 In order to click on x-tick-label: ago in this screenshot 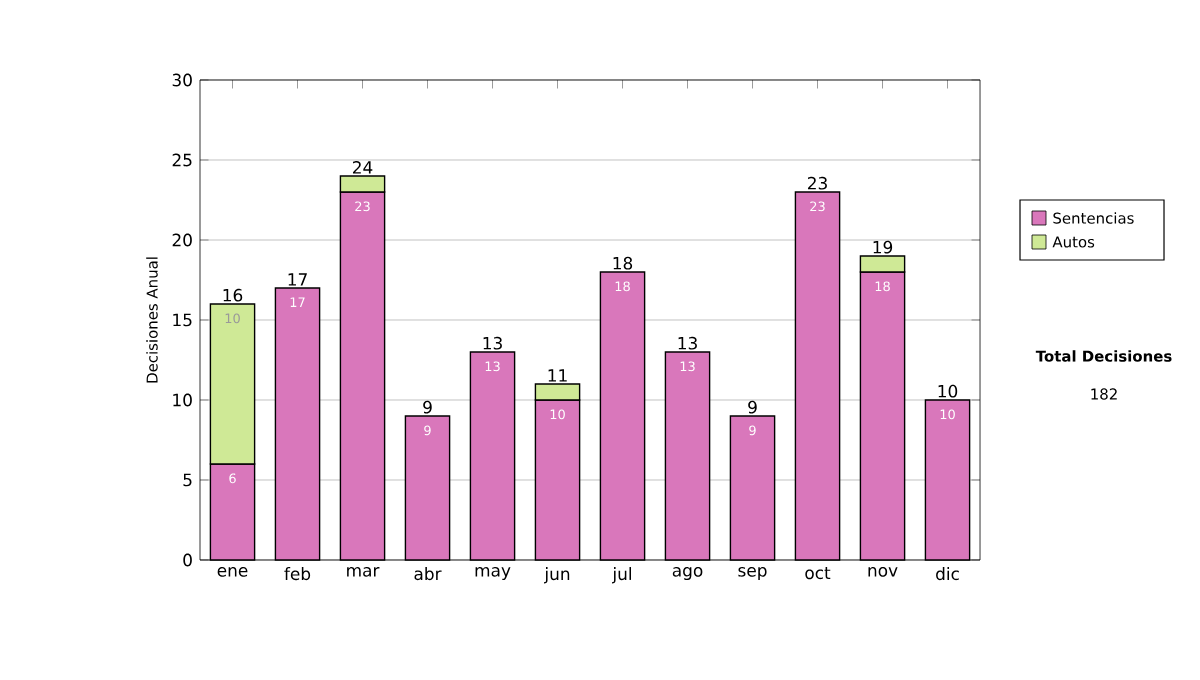, I will do `click(687, 574)`.